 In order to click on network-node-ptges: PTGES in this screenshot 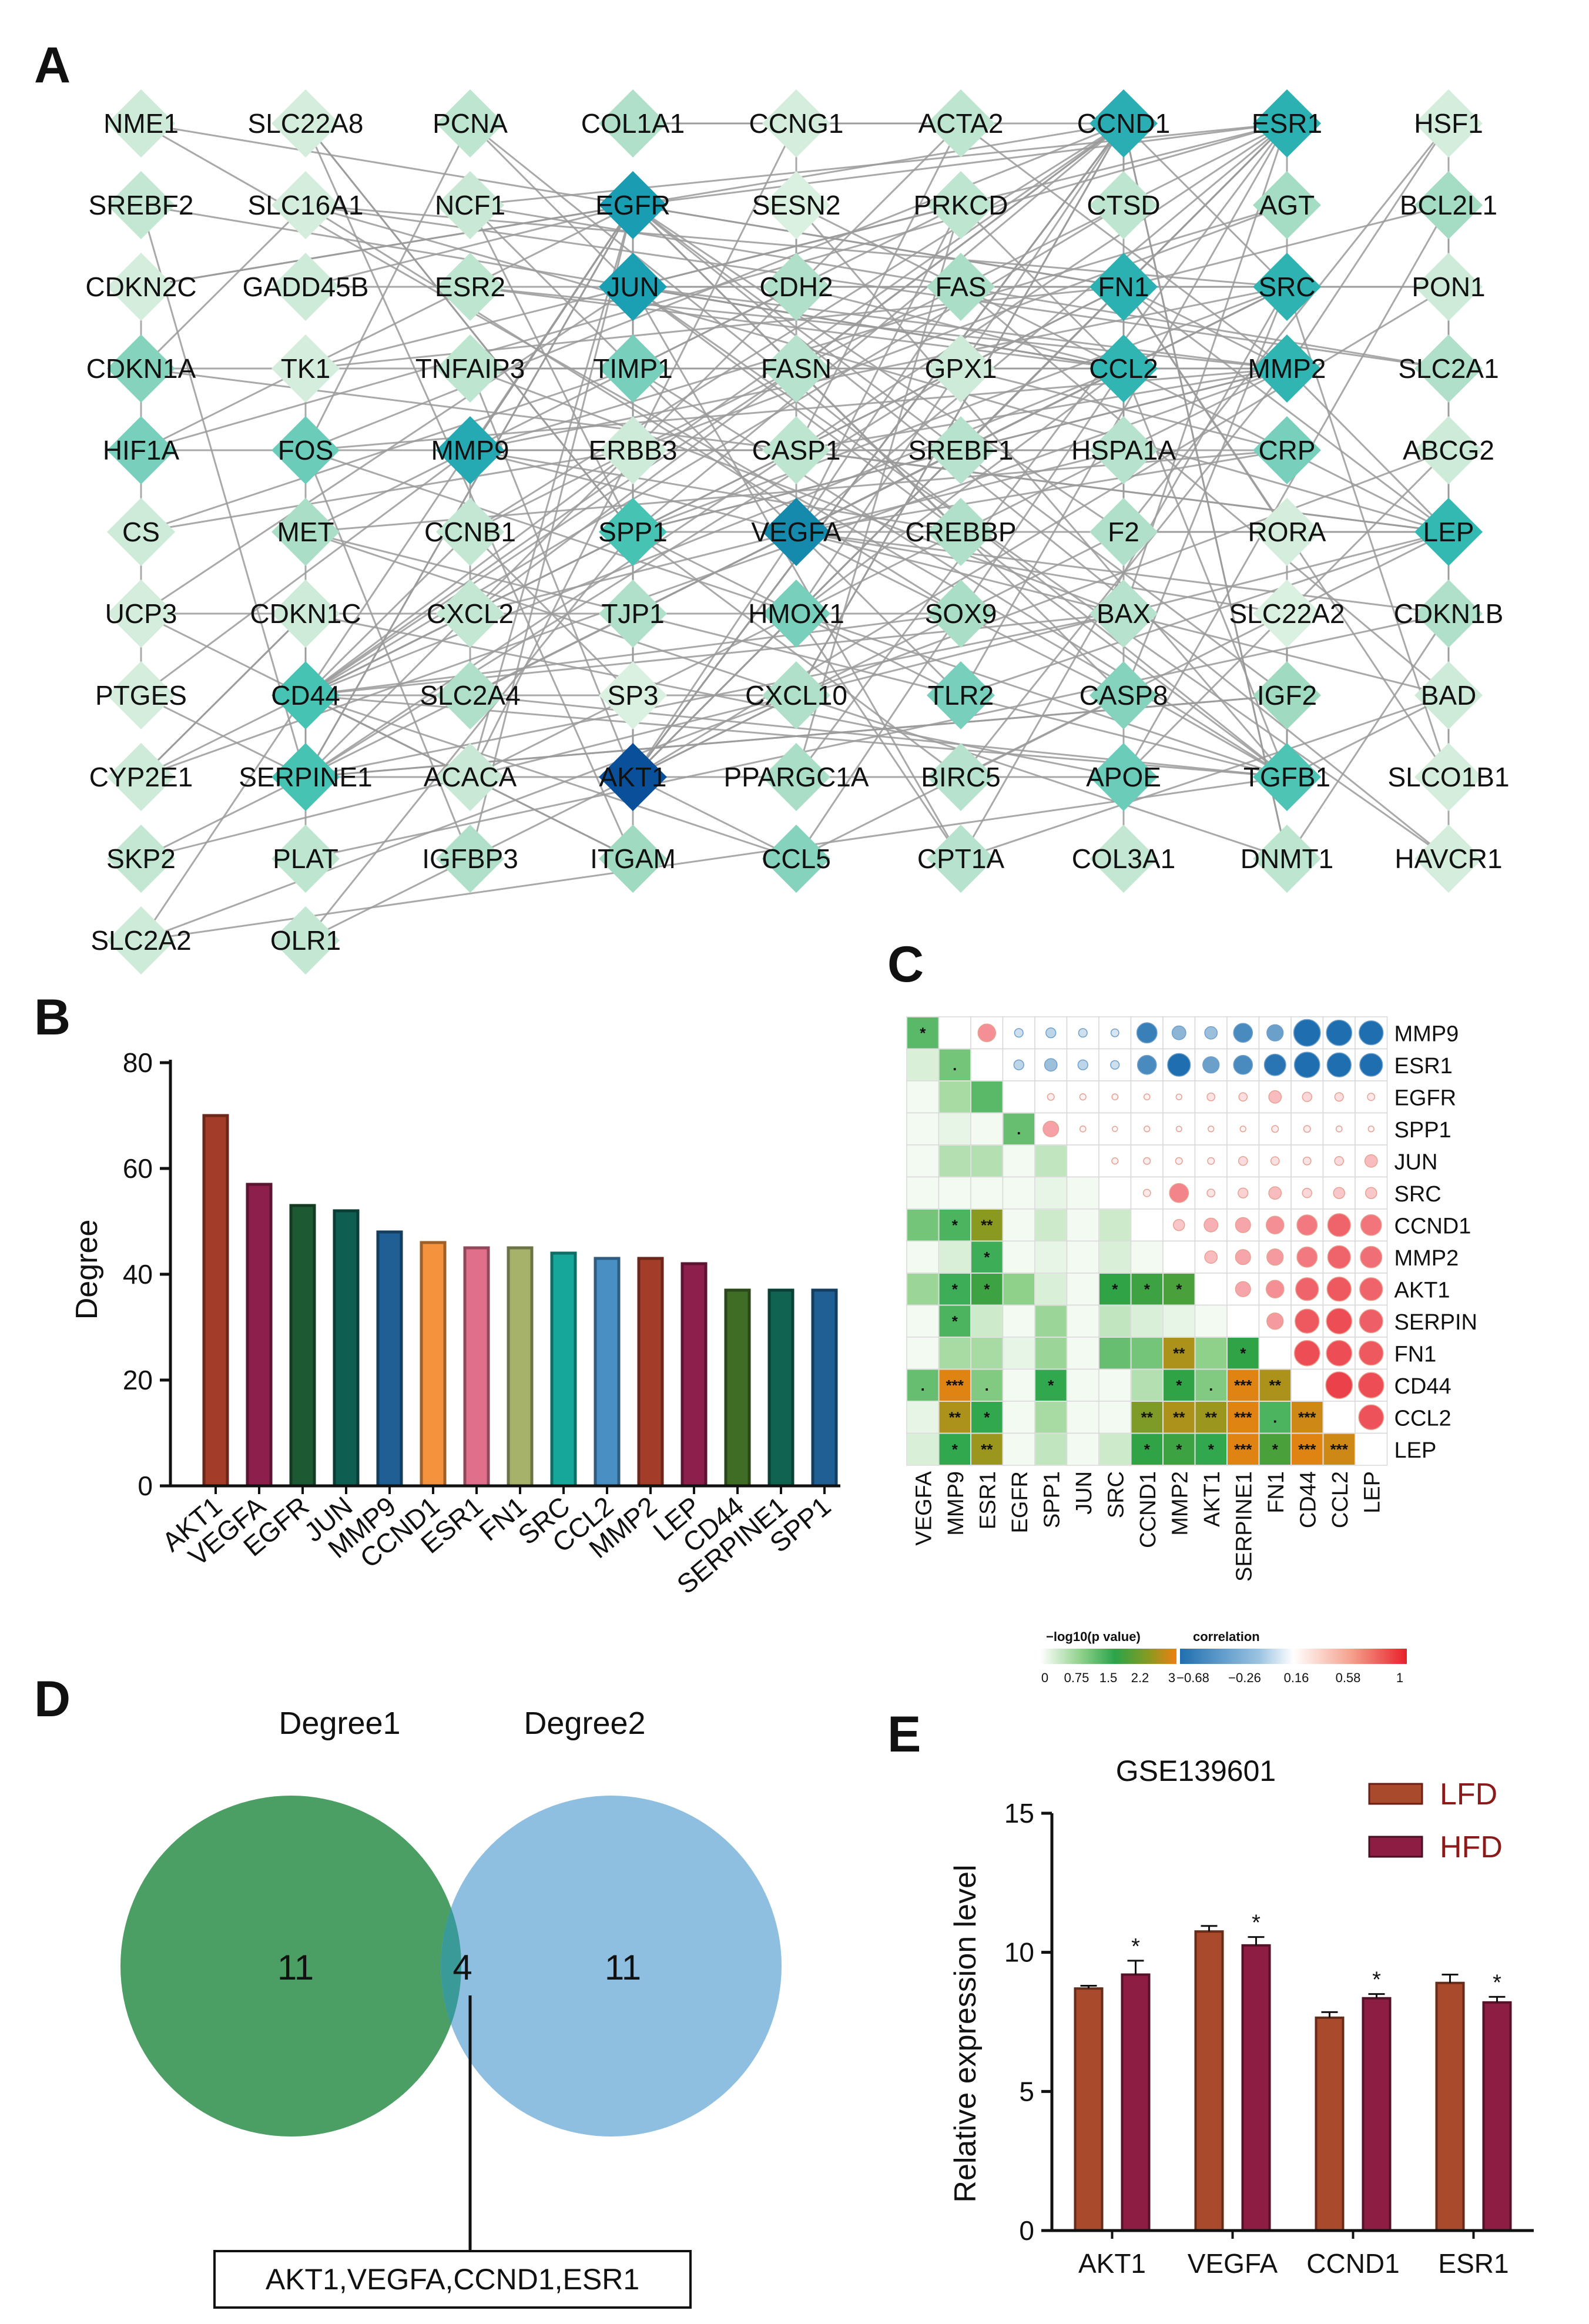, I will do `click(141, 695)`.